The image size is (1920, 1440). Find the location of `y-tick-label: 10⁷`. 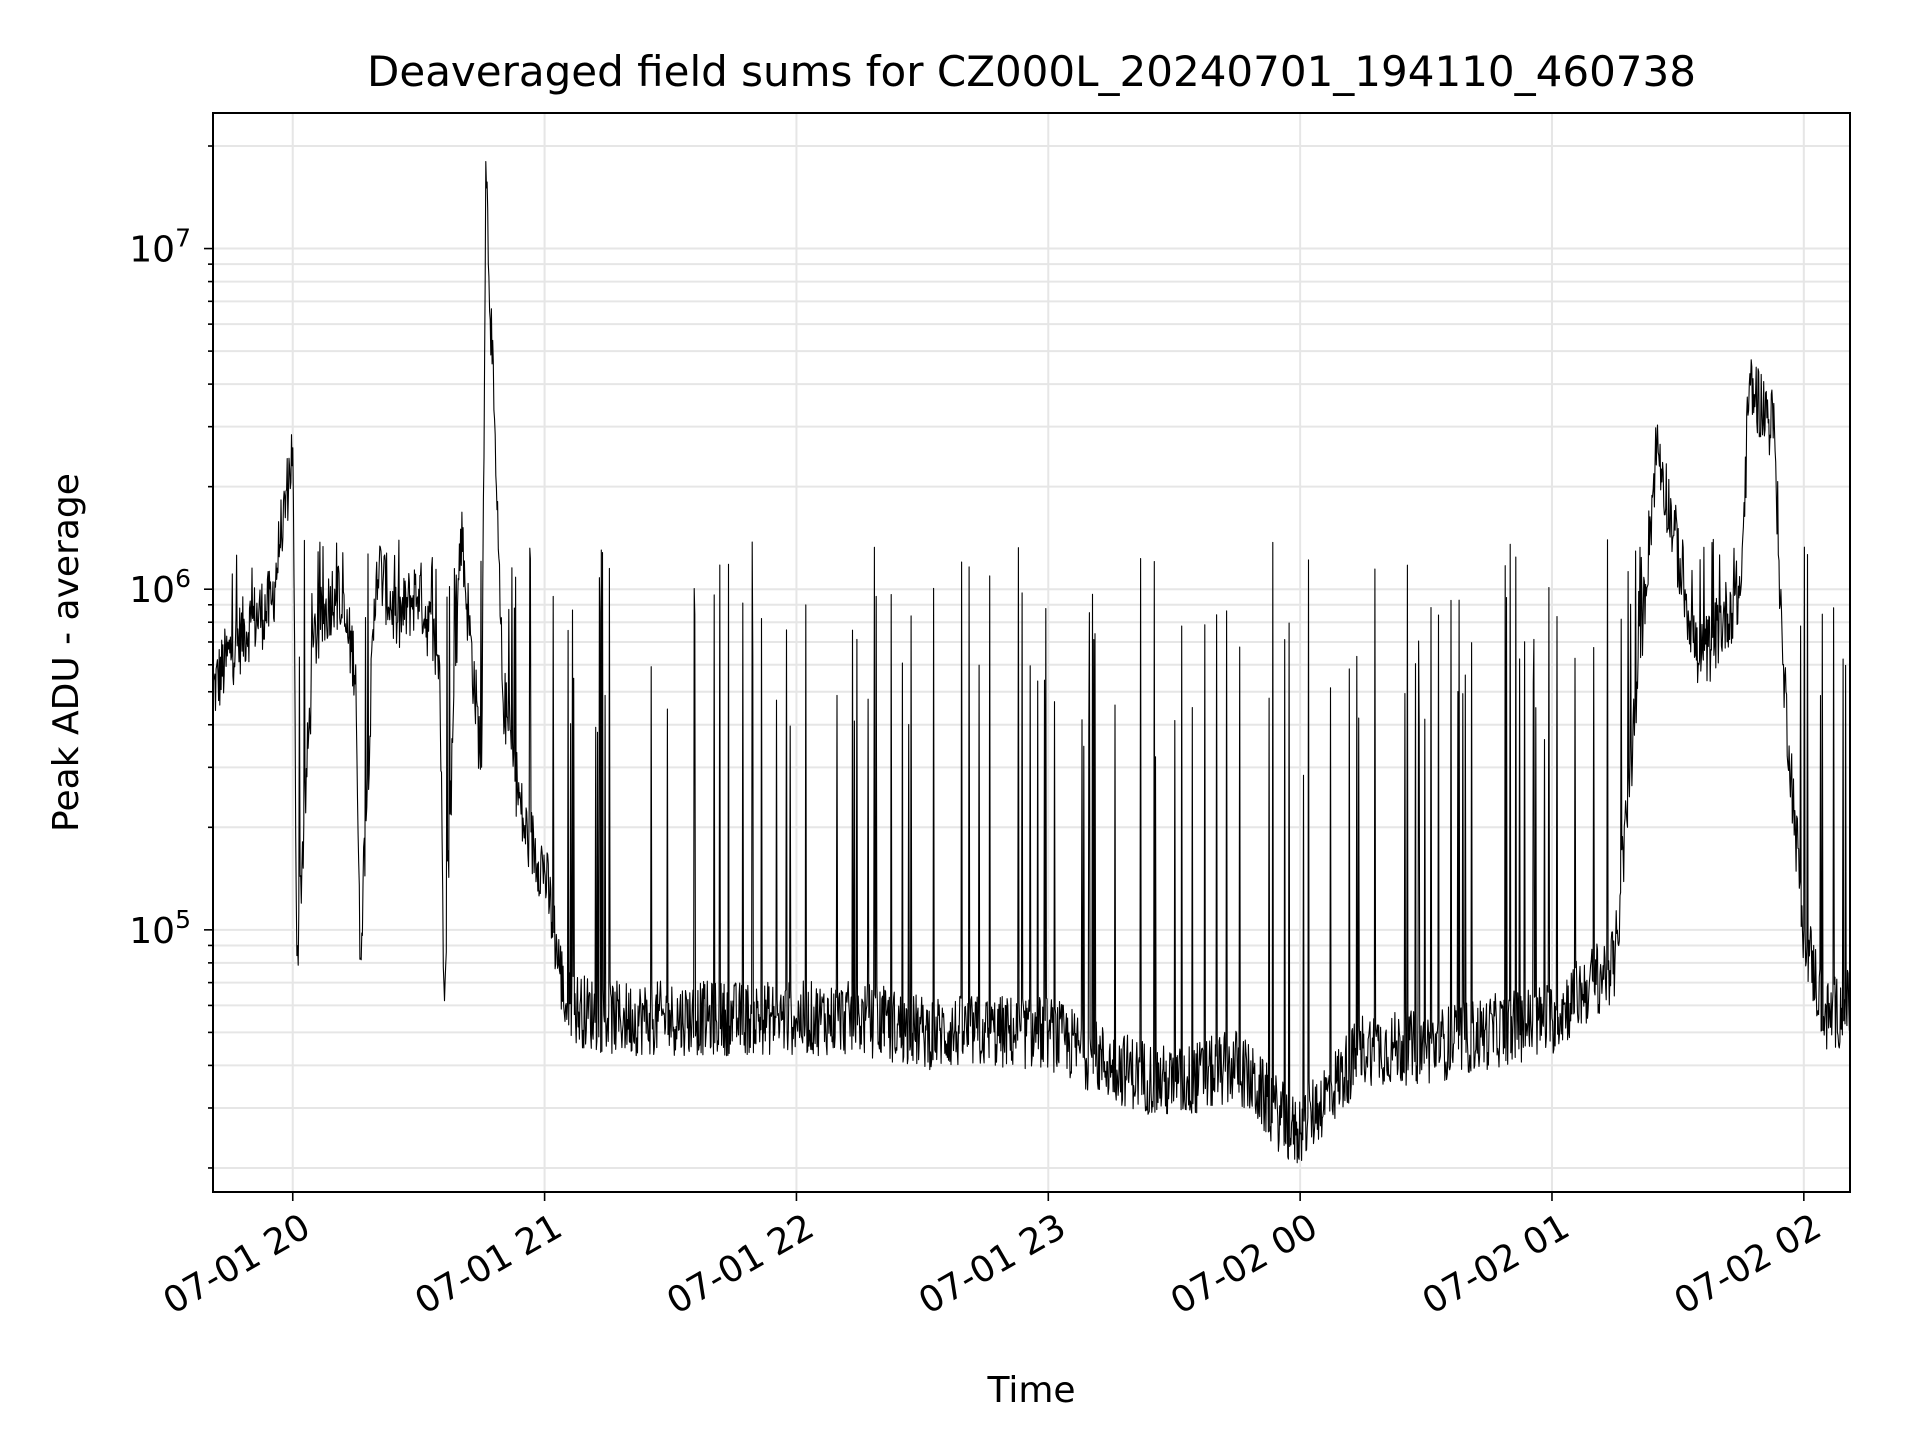

y-tick-label: 10⁷ is located at coordinates (160, 247).